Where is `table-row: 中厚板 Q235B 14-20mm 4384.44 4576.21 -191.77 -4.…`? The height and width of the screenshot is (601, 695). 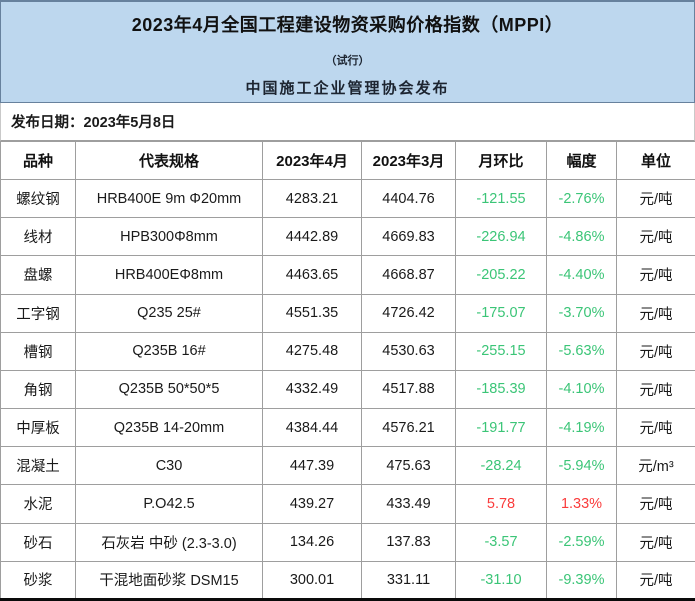
table-row: 中厚板 Q235B 14-20mm 4384.44 4576.21 -191.77 -4.… is located at coordinates (347, 428).